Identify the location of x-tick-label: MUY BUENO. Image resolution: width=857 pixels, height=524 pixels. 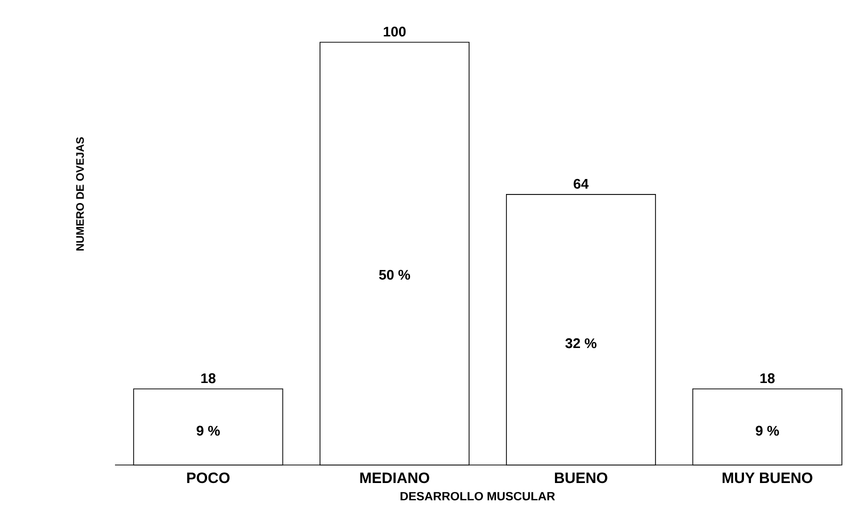
(767, 478).